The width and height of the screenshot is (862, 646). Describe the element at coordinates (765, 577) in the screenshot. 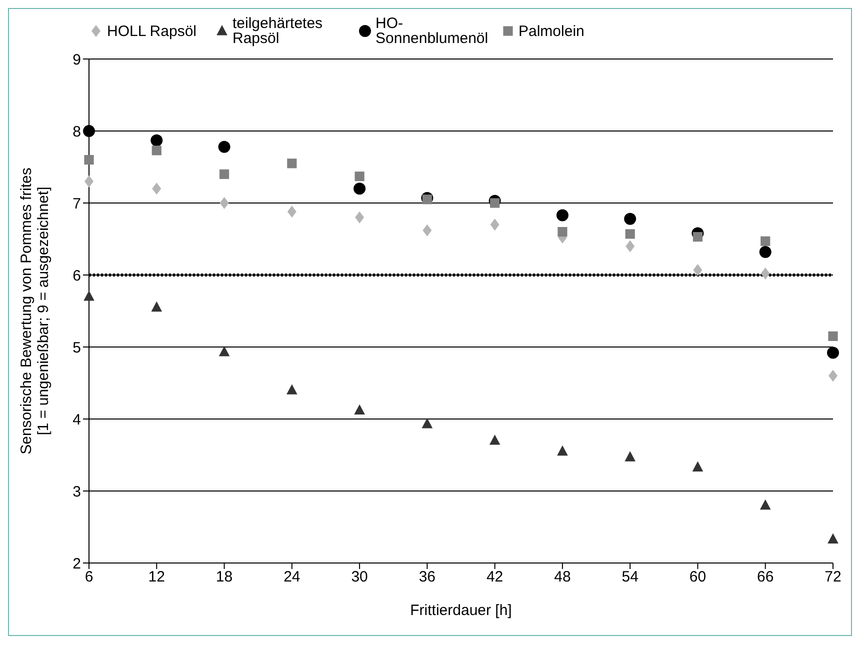

I see `x-tick-label: 66` at that location.